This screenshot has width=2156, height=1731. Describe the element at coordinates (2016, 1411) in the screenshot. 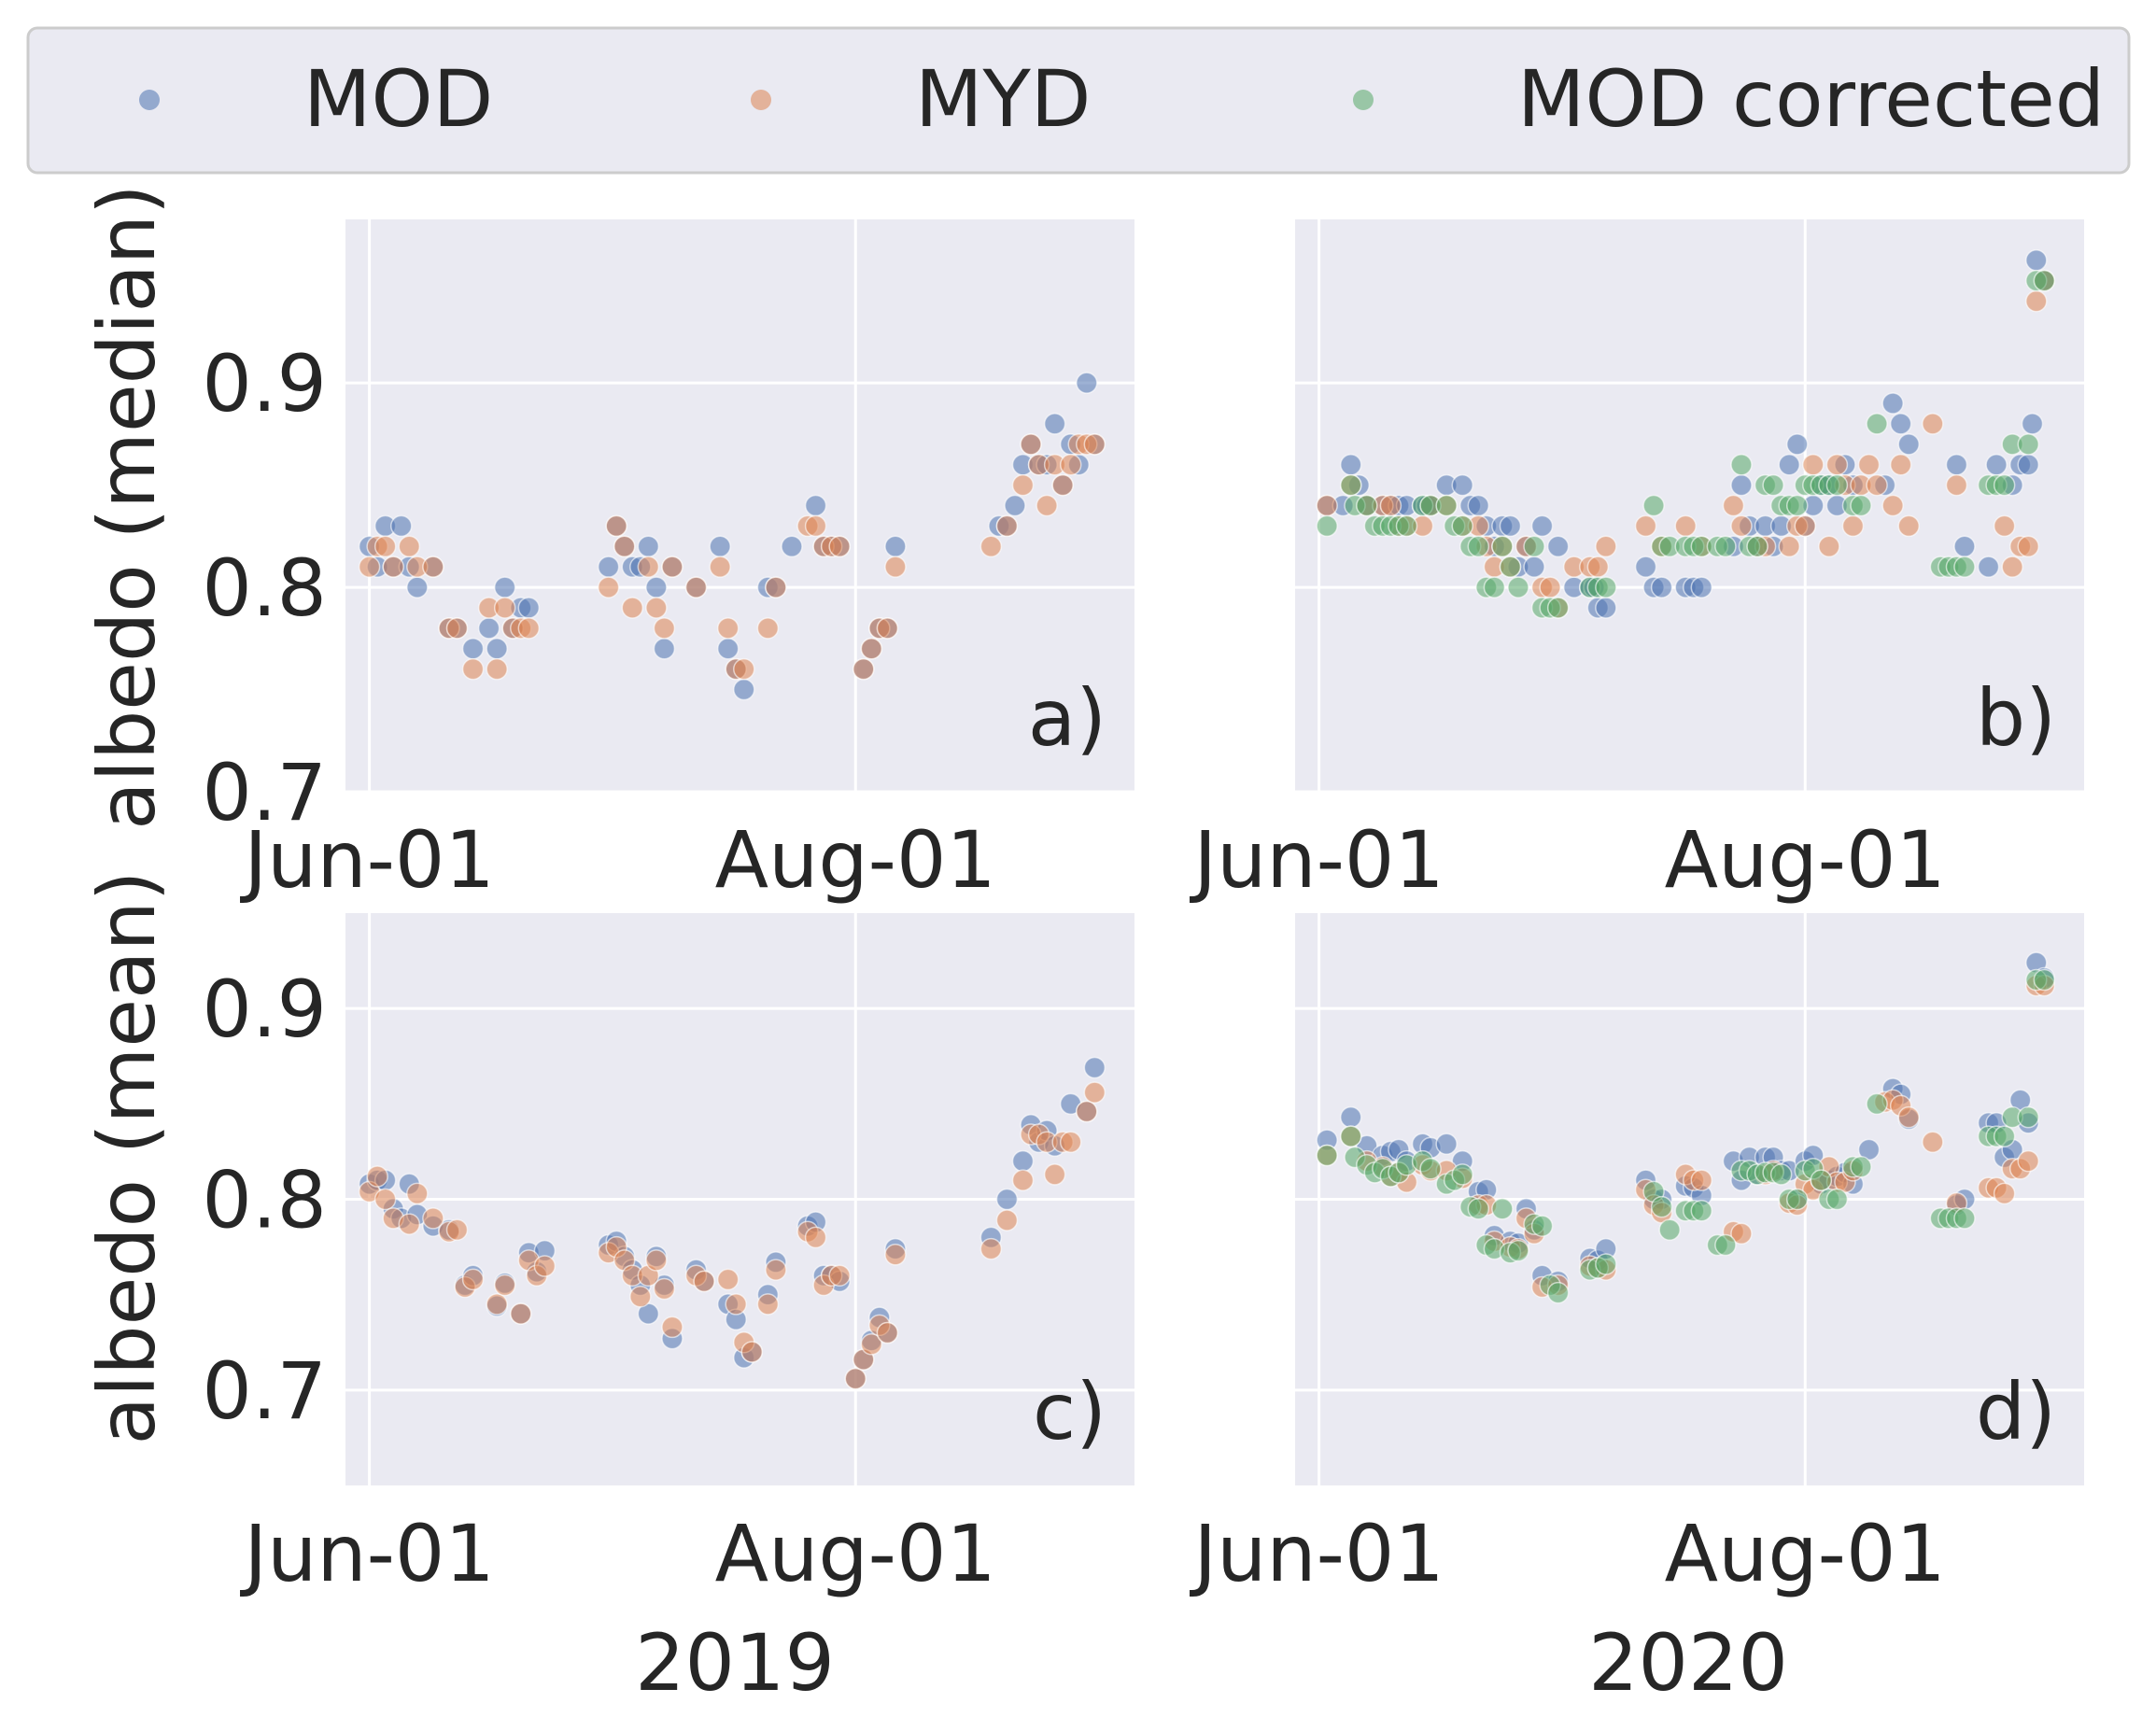

I see `panel-d-label: d)` at that location.